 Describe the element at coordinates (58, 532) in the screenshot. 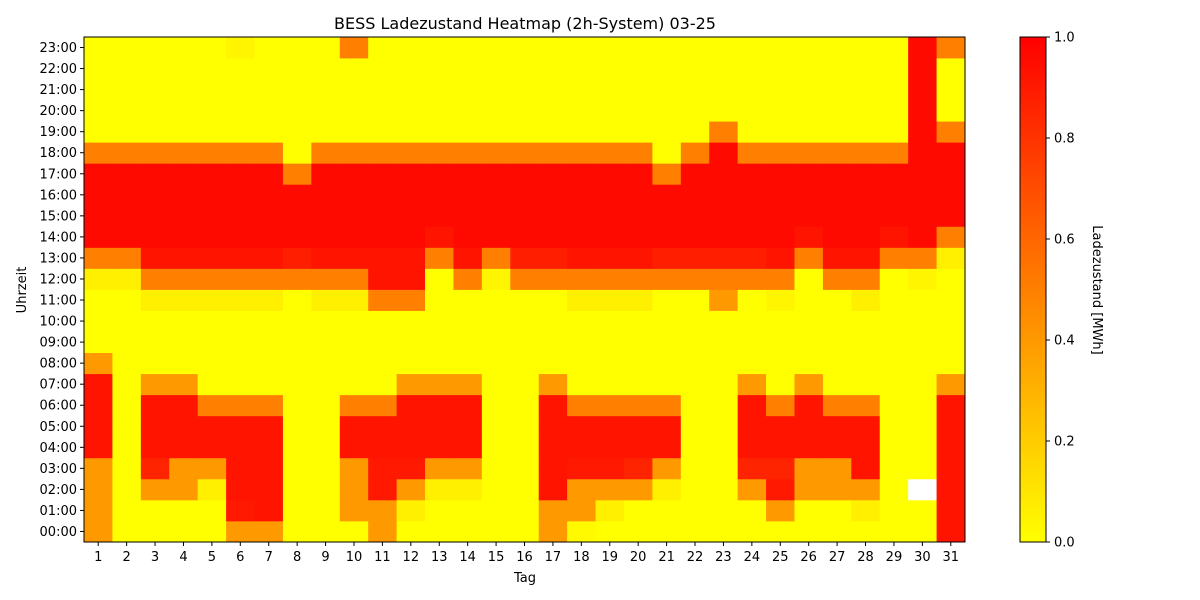

I see `y-tick-label: 00:00` at that location.